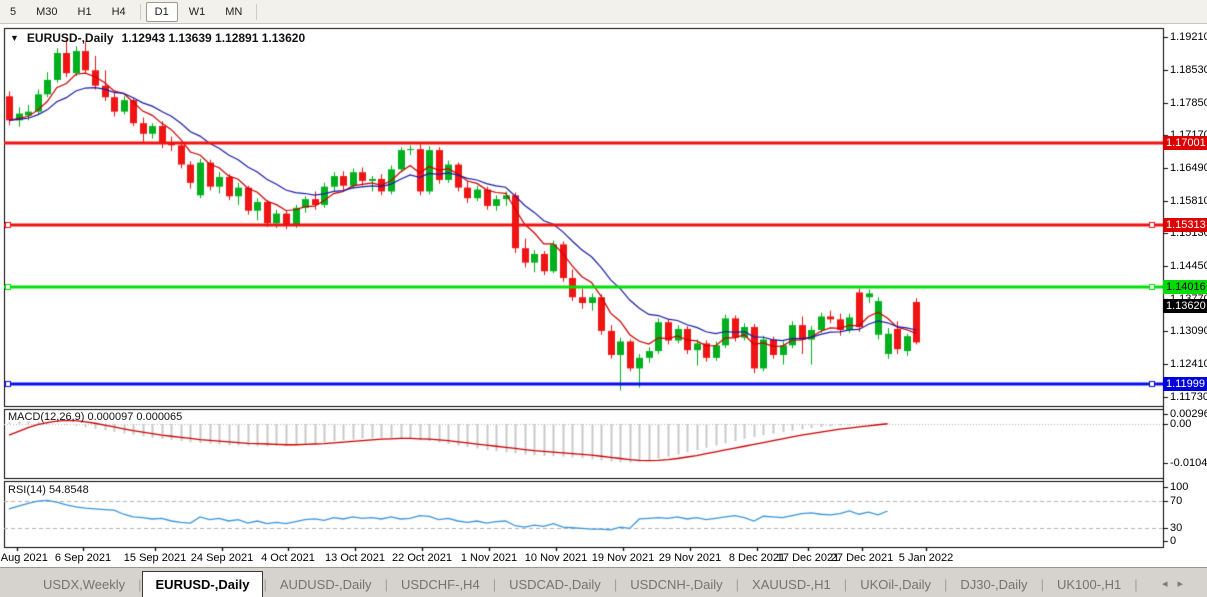 Image resolution: width=1207 pixels, height=597 pixels. What do you see at coordinates (83, 558) in the screenshot?
I see `date-tick-label: 6 Sep 2021` at bounding box center [83, 558].